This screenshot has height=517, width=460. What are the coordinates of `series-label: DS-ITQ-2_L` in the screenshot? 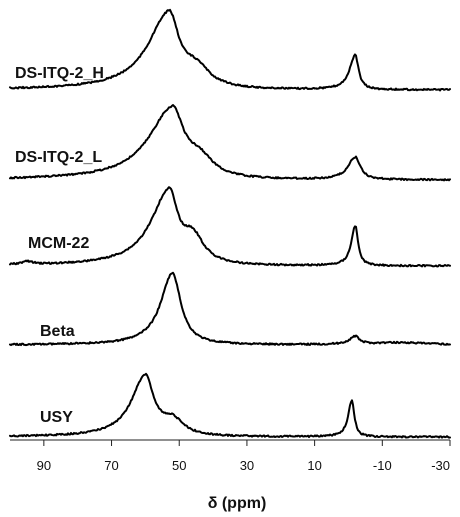 It's located at (58, 157).